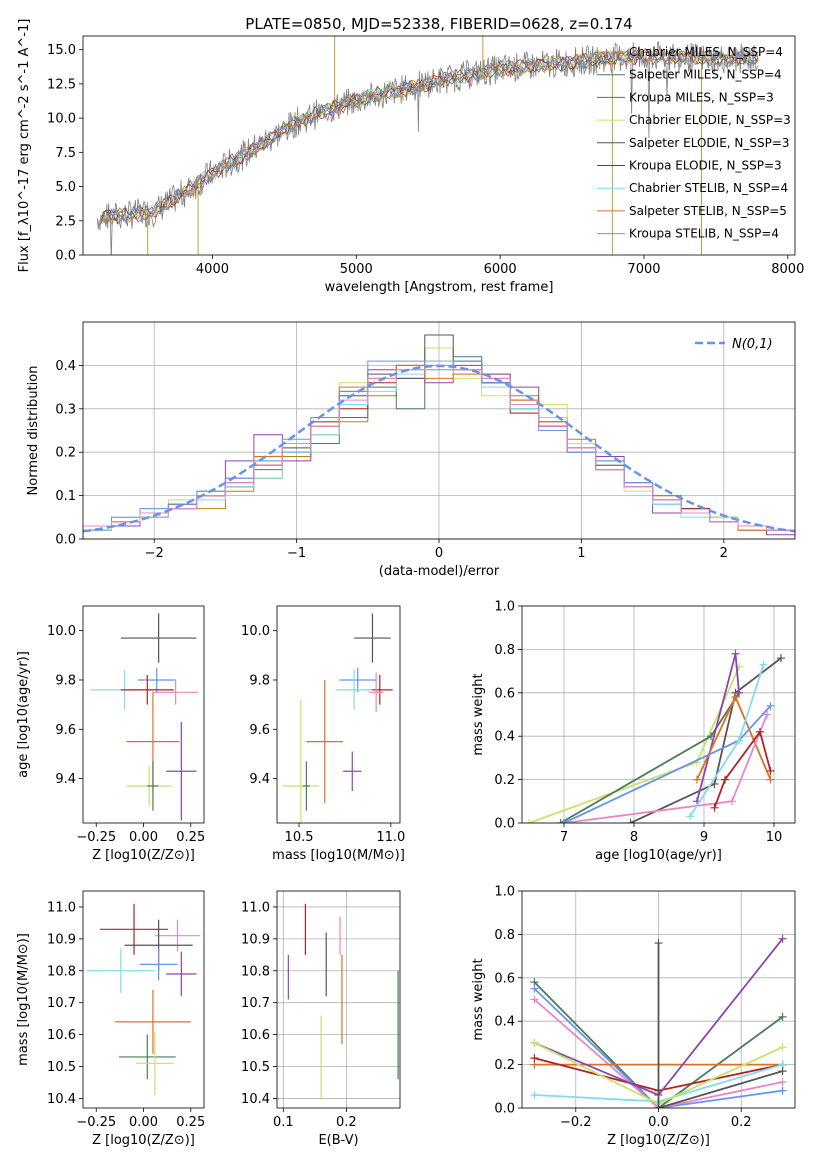  I want to click on y-tick-label: 10.6, so click(255, 1035).